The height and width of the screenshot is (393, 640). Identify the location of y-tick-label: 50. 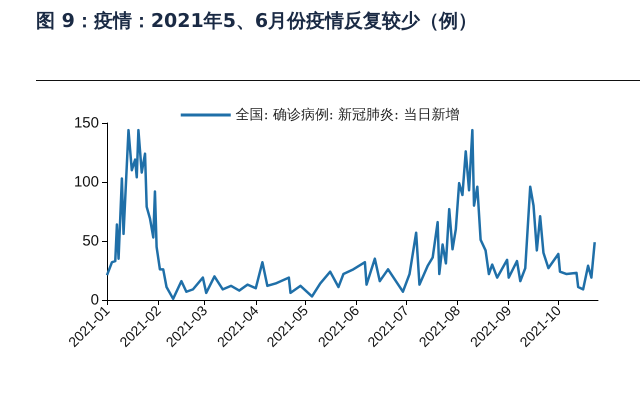
(90, 241).